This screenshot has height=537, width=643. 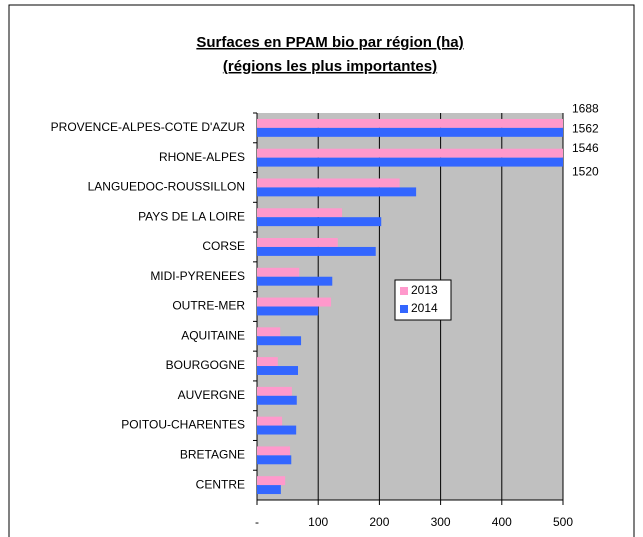 I want to click on y-tick-label: POITOU-CHARENTES, so click(x=183, y=425).